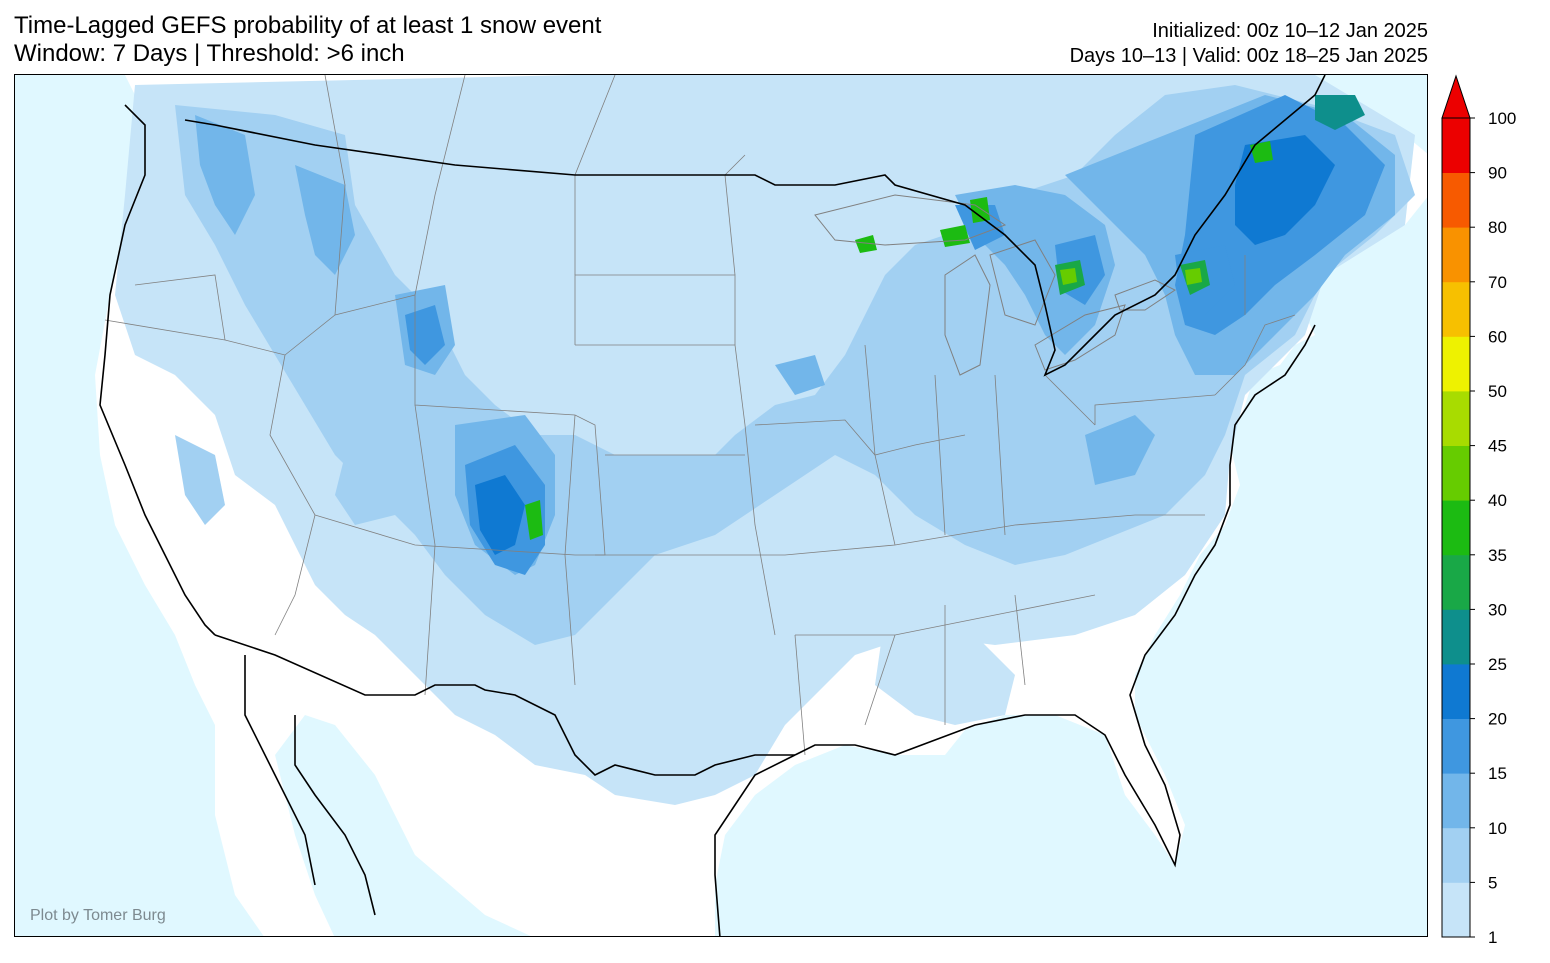 This screenshot has width=1550, height=963. Describe the element at coordinates (995, 285) in the screenshot. I see `great-lakes` at that location.